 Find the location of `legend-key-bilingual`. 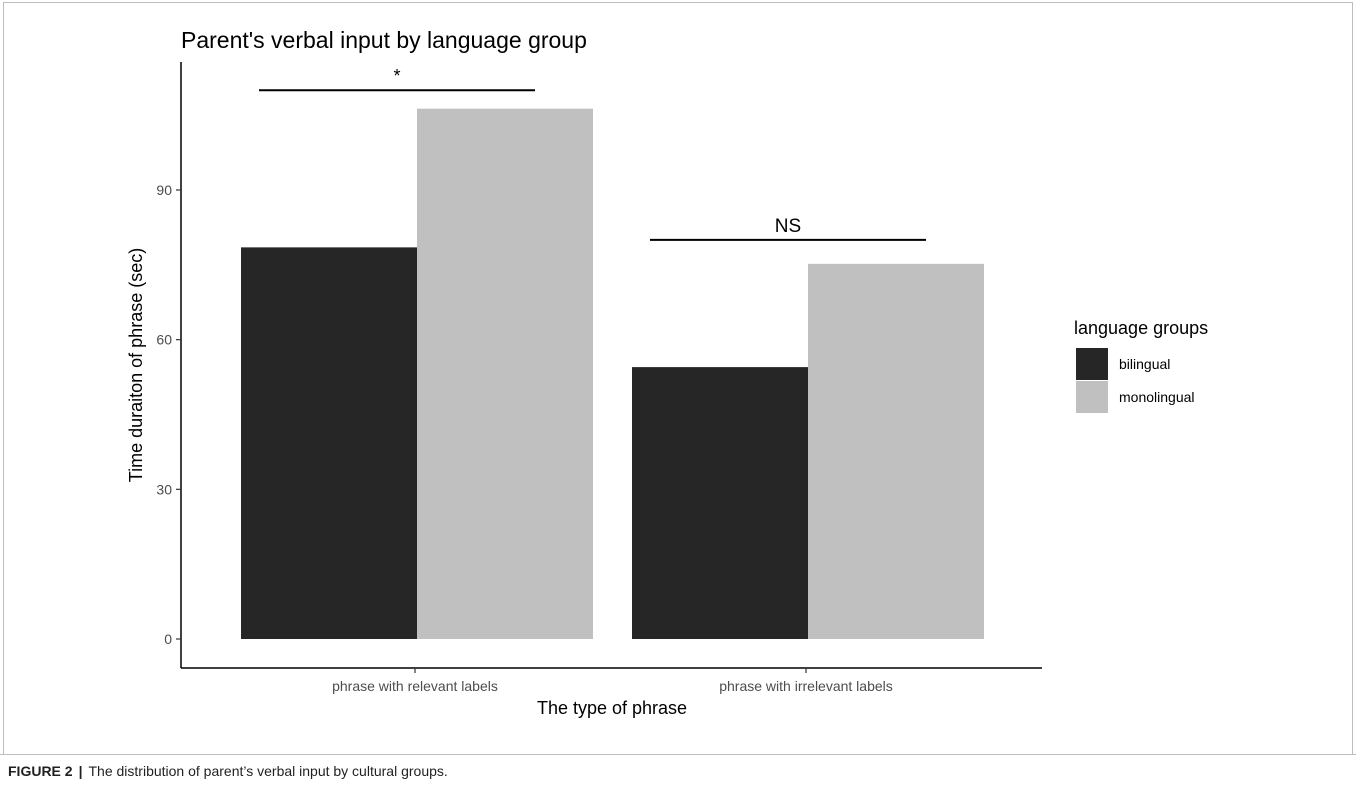

legend-key-bilingual is located at coordinates (1092, 364).